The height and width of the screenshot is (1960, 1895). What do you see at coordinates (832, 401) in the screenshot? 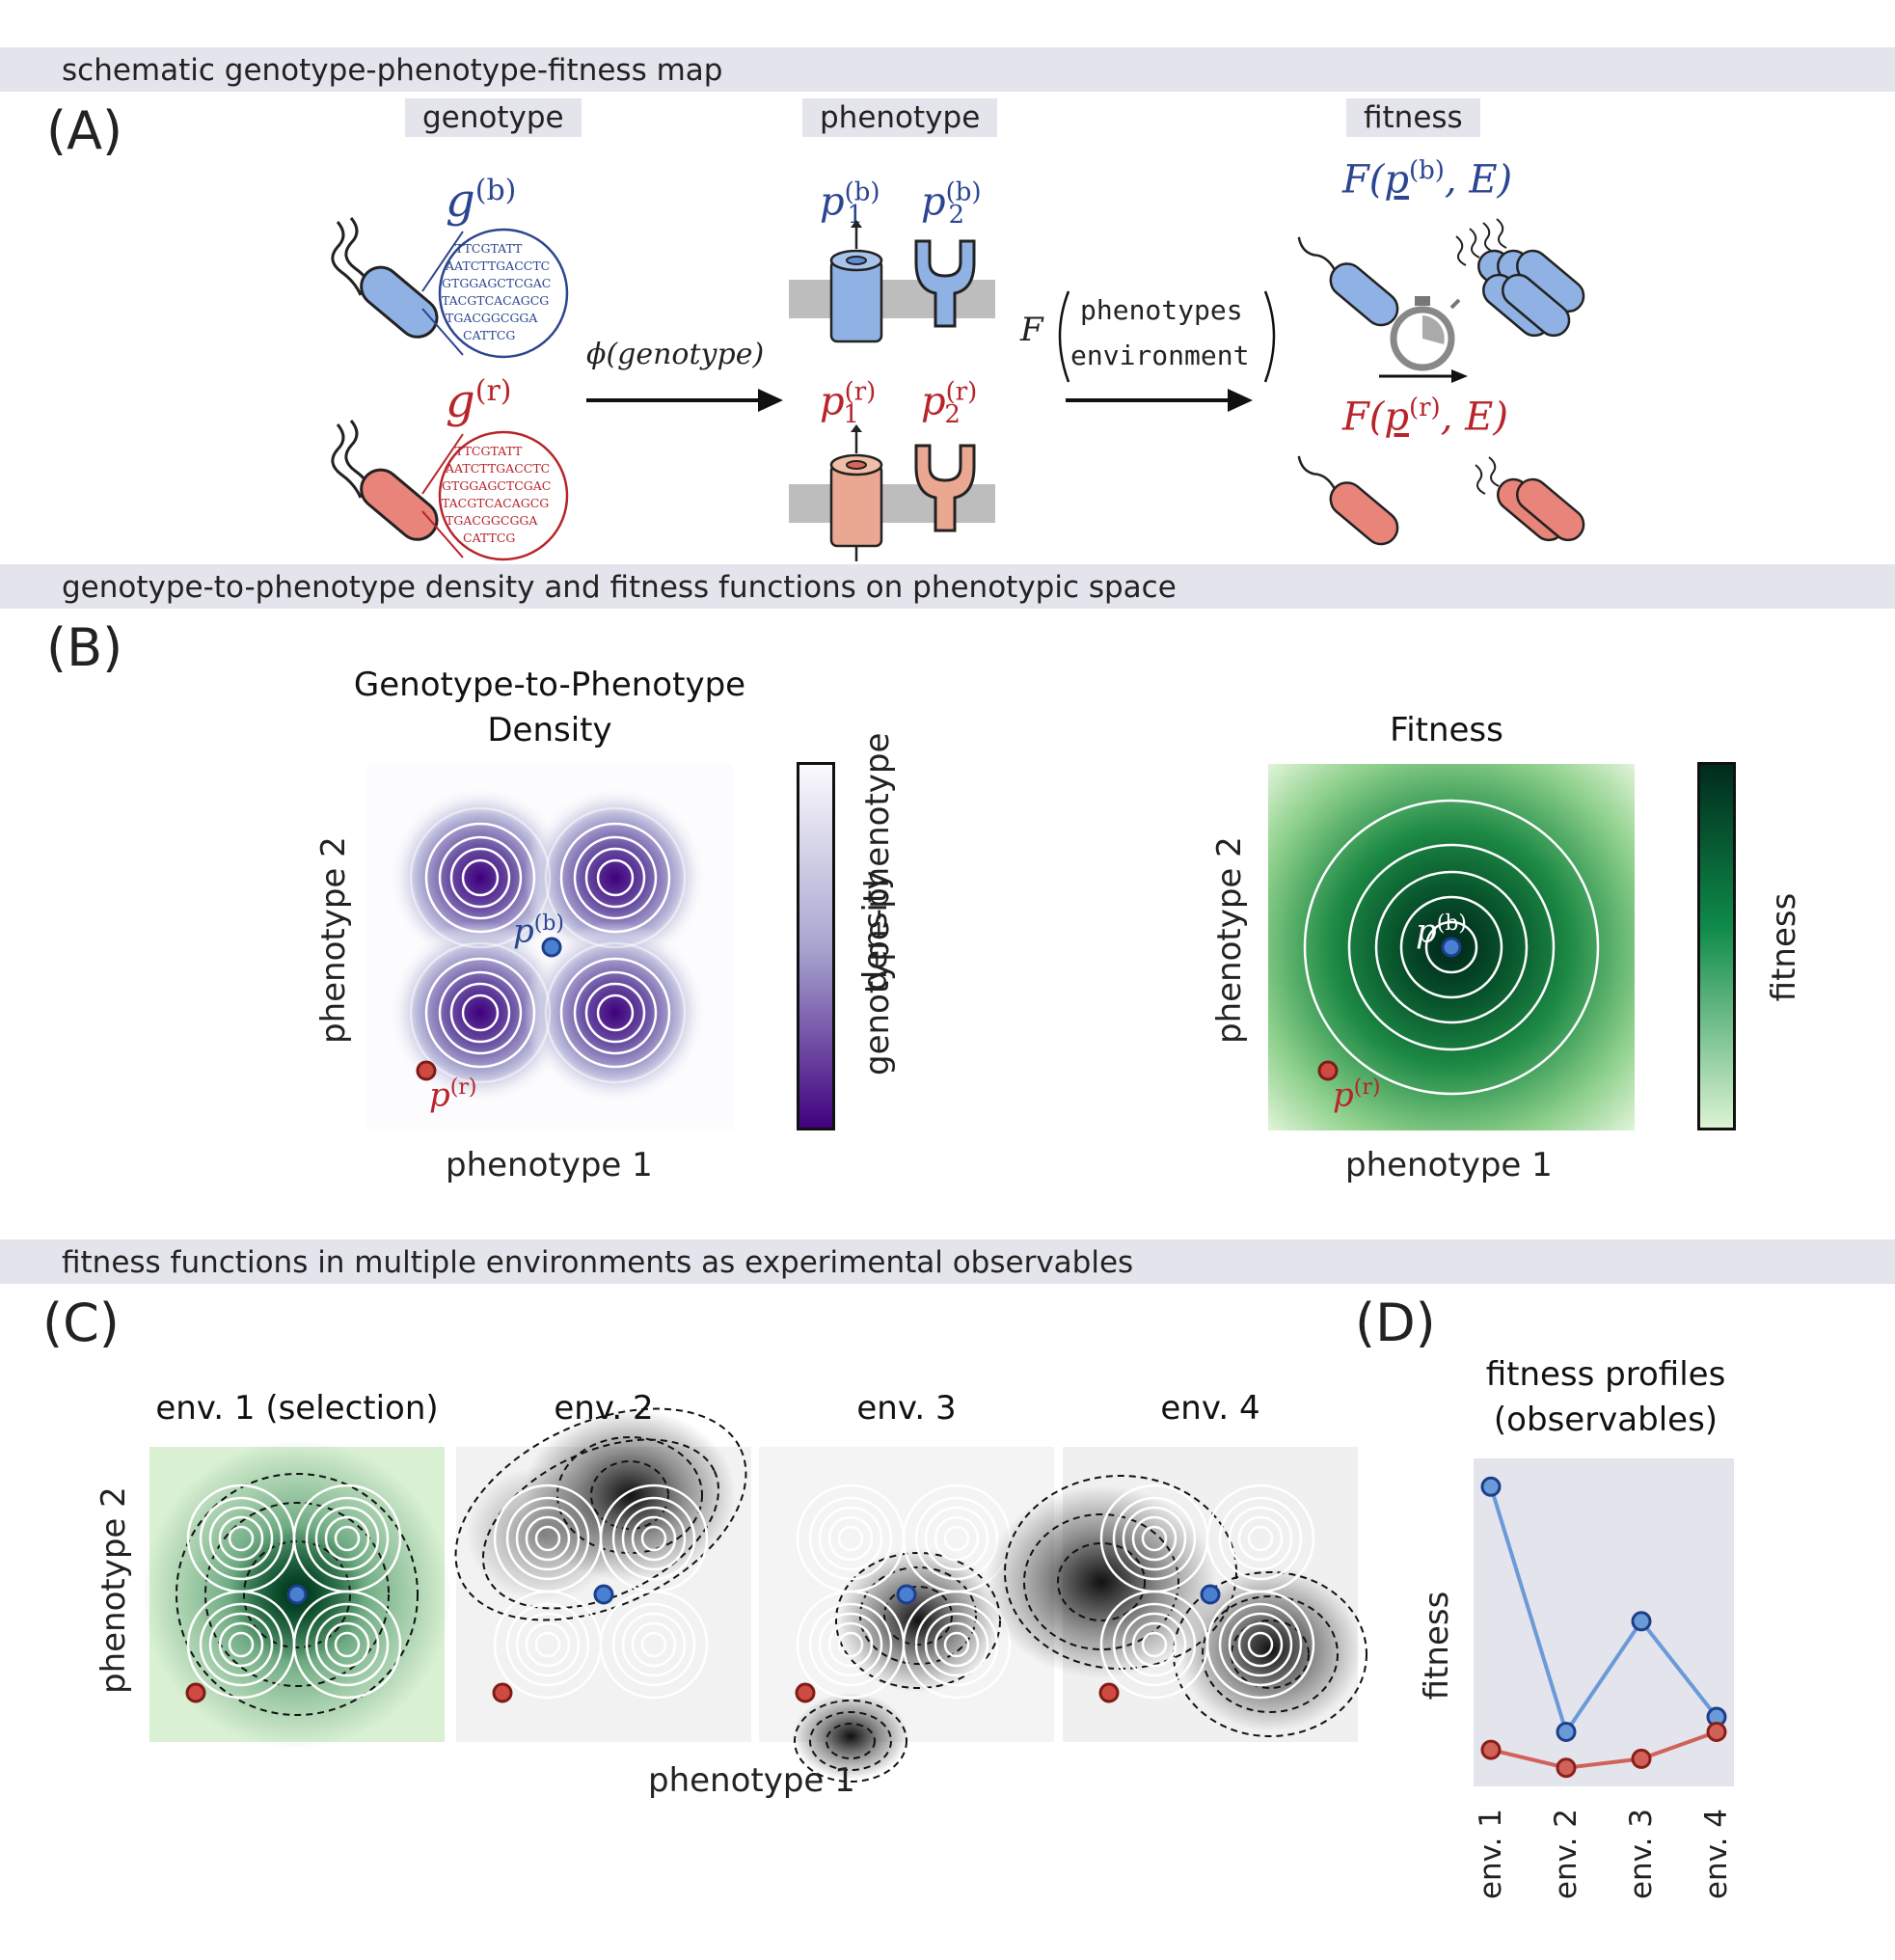
I see `p1r-symbol: p` at bounding box center [832, 401].